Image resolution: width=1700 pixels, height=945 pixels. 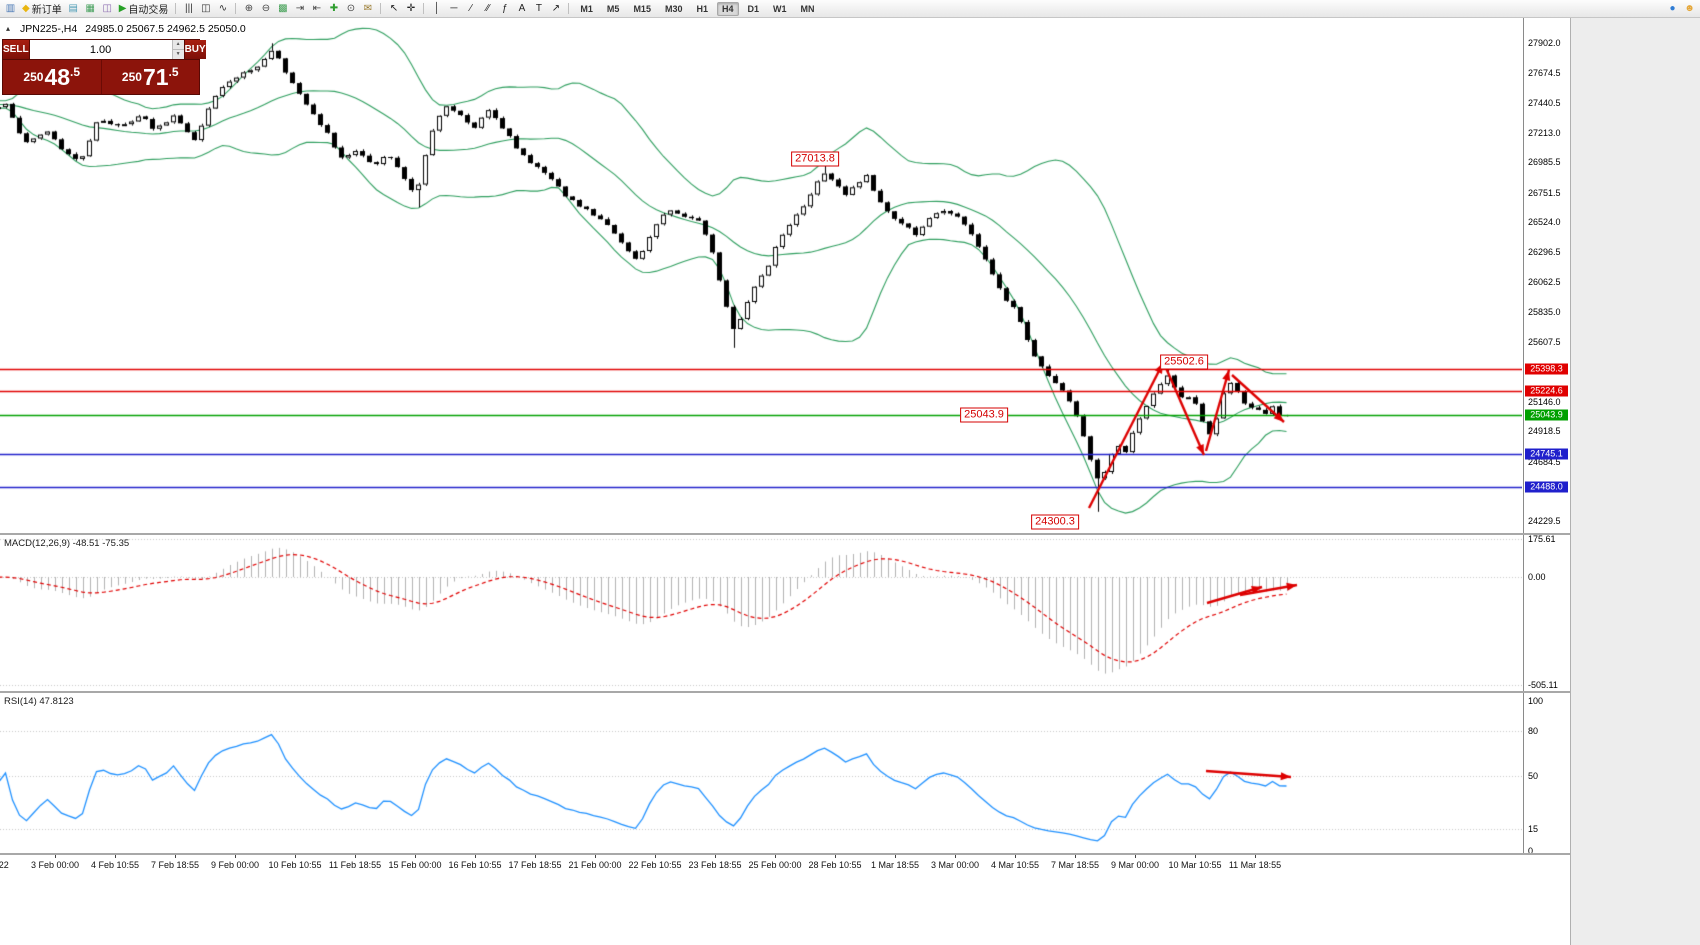 What do you see at coordinates (20, 701) in the screenshot?
I see `rsi-name: RSI(14)` at bounding box center [20, 701].